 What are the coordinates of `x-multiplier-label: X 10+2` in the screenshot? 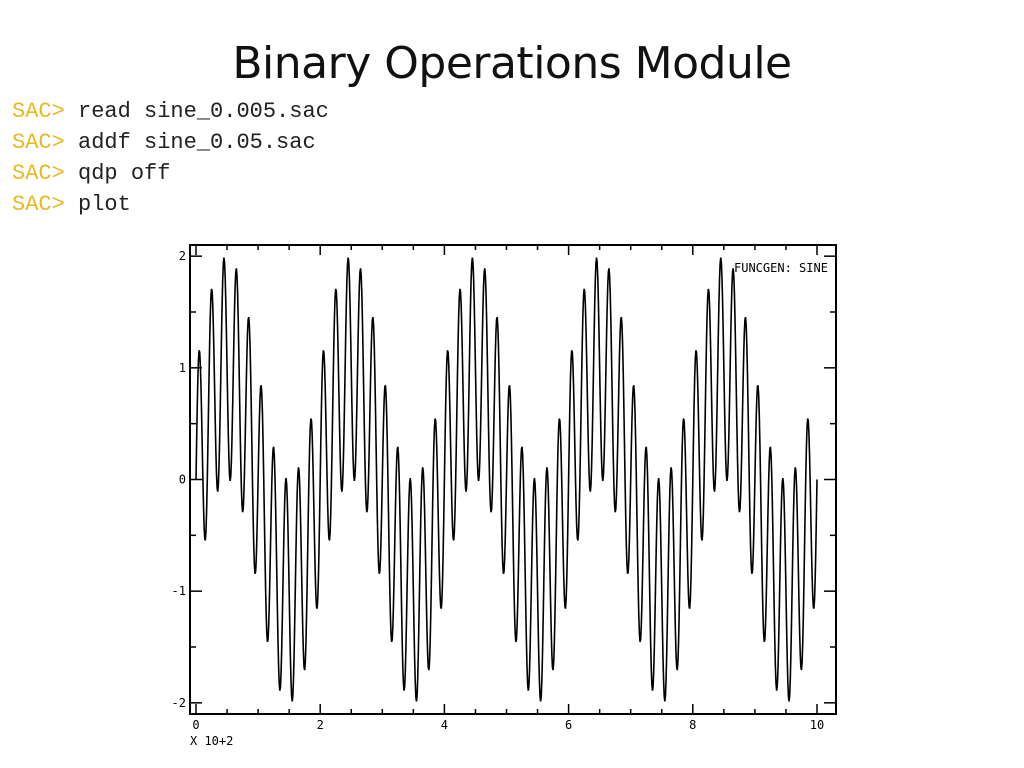 It's located at (211, 741).